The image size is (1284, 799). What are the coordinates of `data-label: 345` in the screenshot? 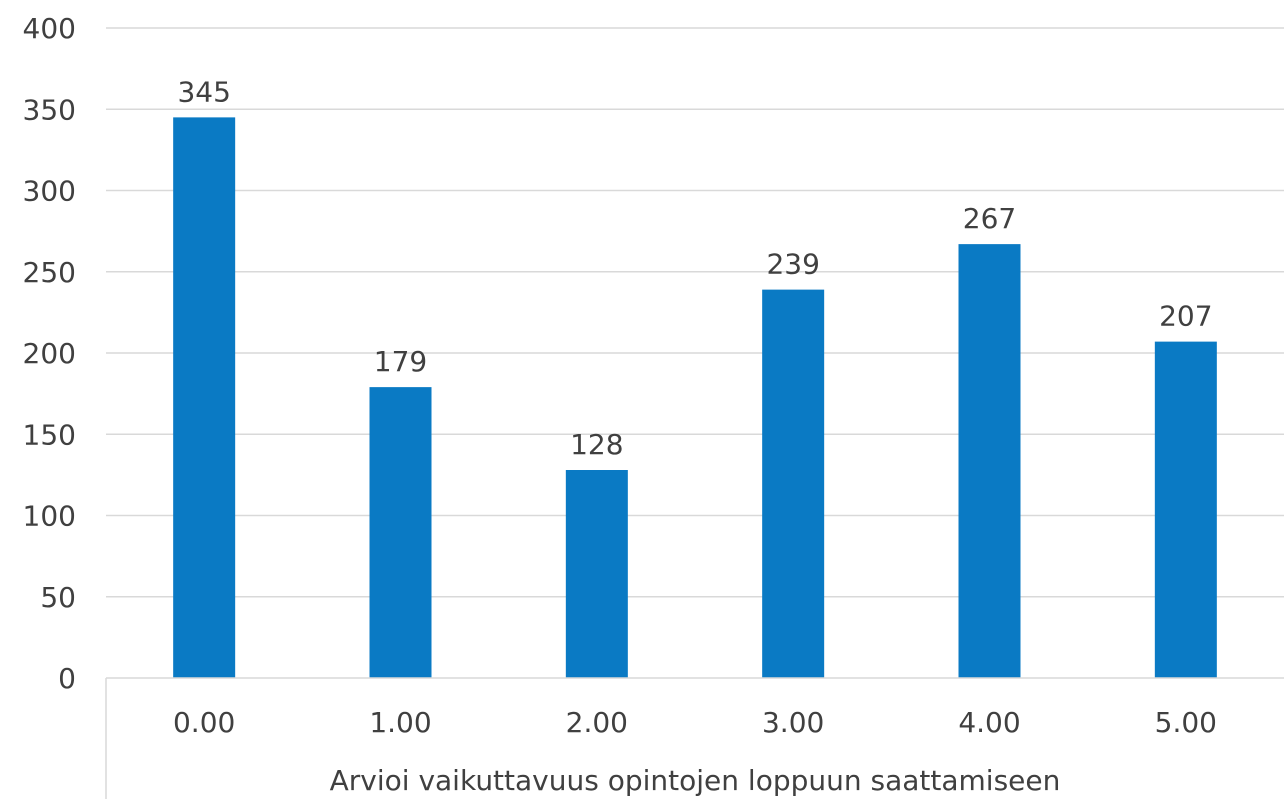 It's located at (203, 91).